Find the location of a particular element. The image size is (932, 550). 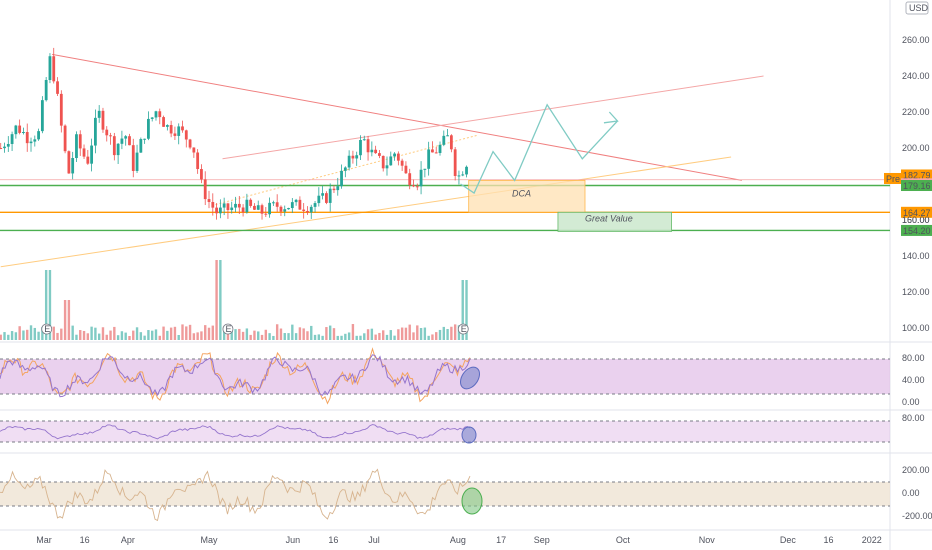

projection-arrowhead is located at coordinates (611, 117).